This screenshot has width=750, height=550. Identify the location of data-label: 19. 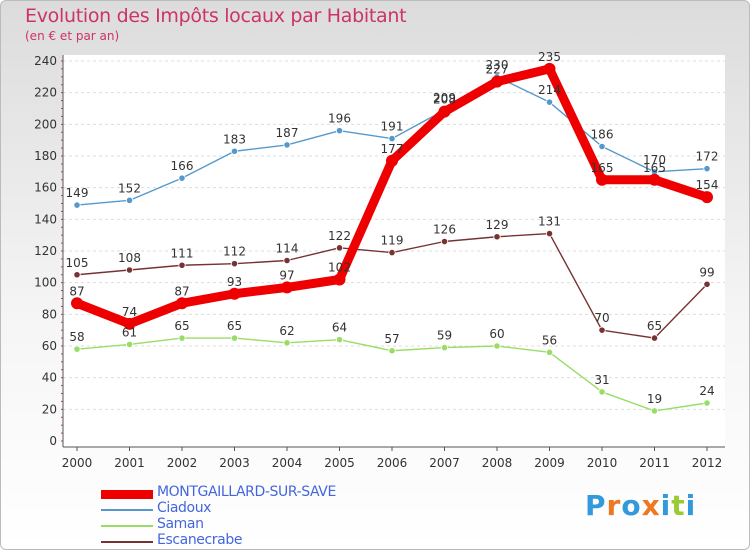
(654, 399).